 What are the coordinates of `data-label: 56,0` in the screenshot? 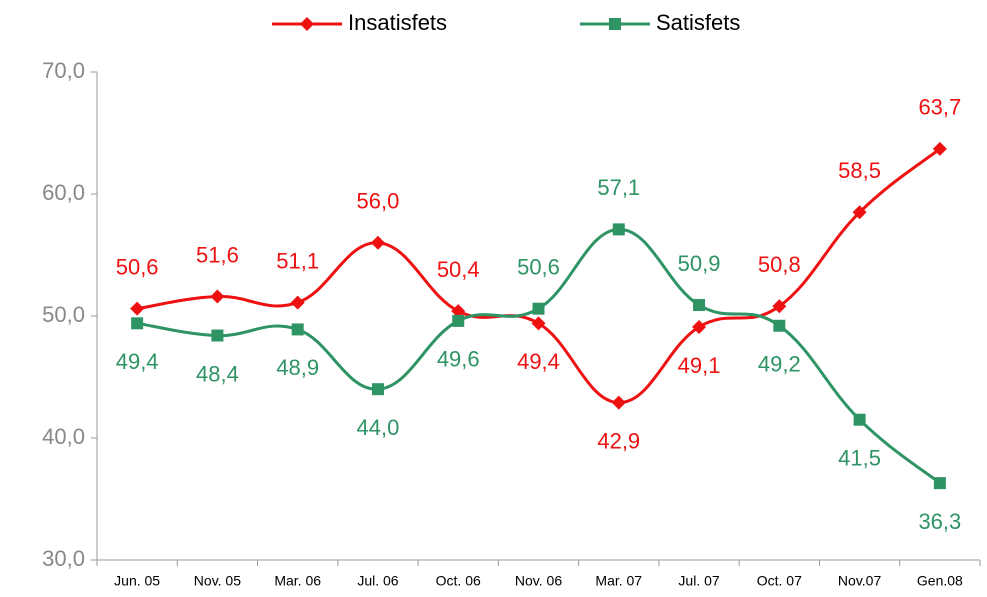 It's located at (378, 201).